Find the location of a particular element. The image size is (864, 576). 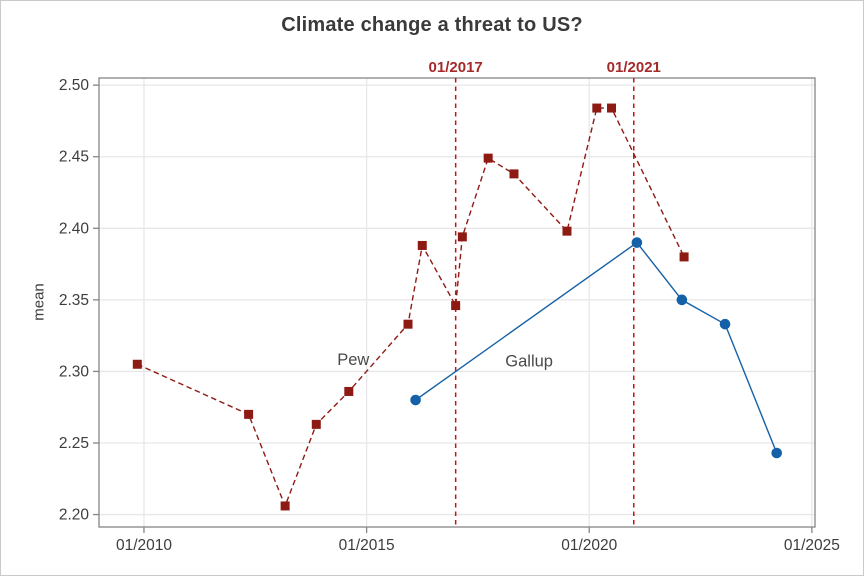

y-tick-label: 2.35 is located at coordinates (74, 300).